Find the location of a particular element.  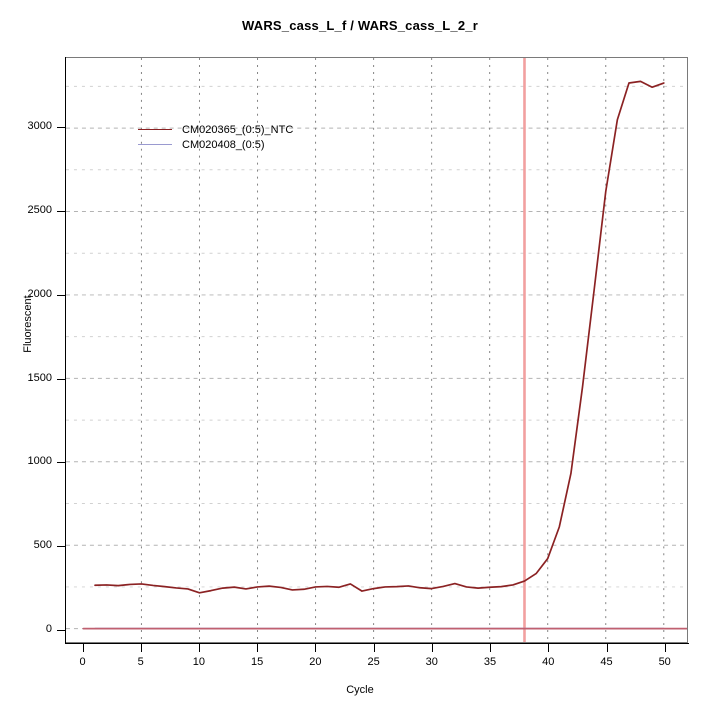

legend-label-series-1: CM020365_(0:5)_NTC is located at coordinates (238, 129).